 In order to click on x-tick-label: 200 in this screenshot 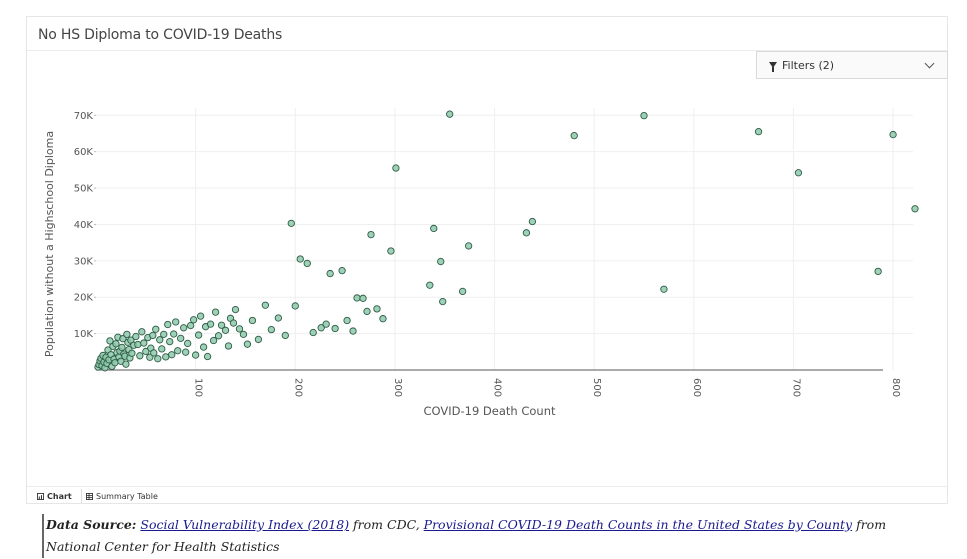, I will do `click(297, 387)`.